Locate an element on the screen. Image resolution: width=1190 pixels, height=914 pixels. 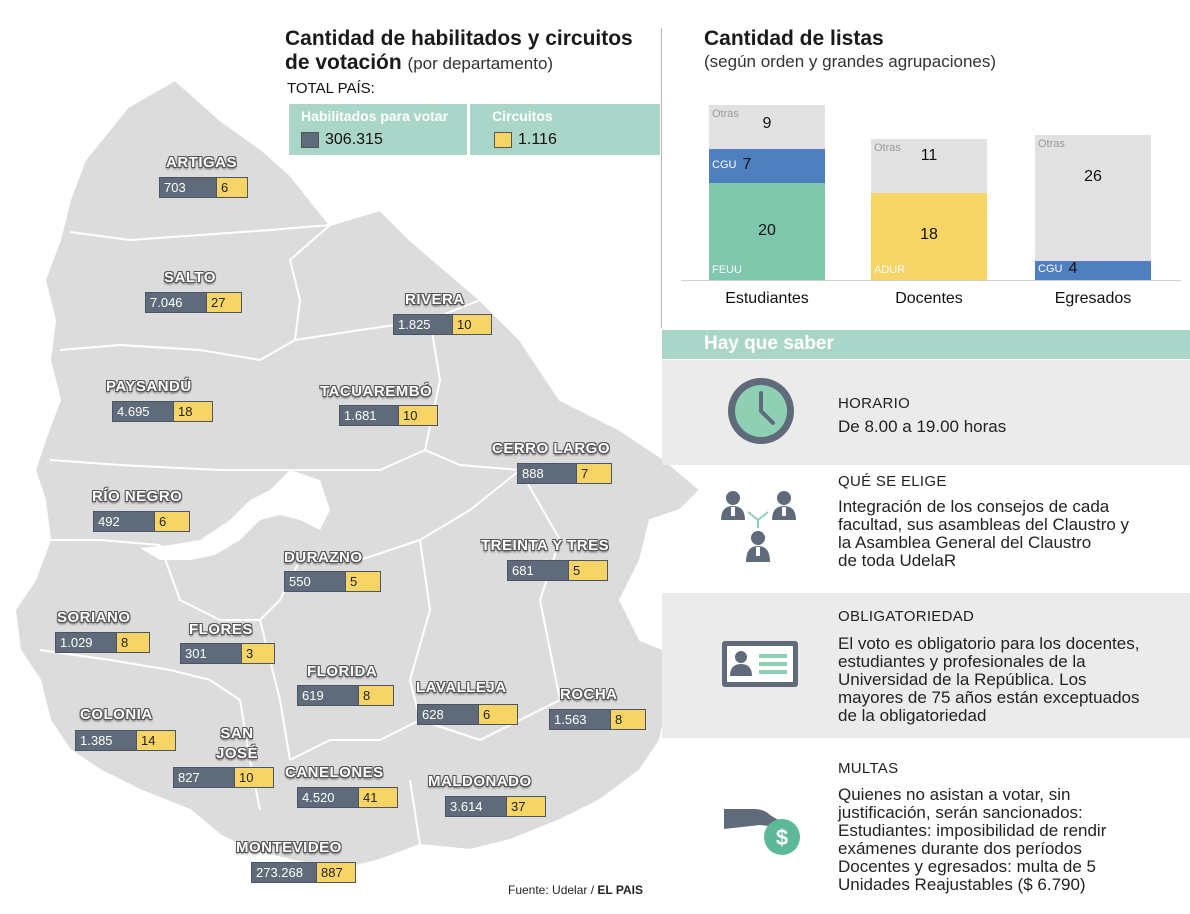
totals-circuitos-box: Circuitos 1.116 is located at coordinates (565, 129).